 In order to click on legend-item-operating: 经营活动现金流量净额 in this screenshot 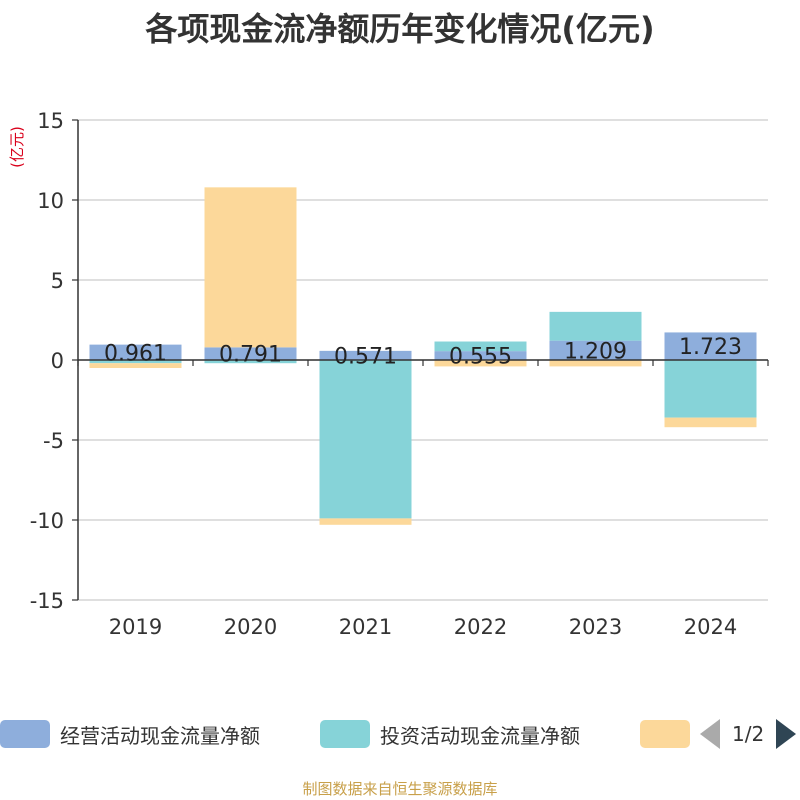, I will do `click(130, 734)`.